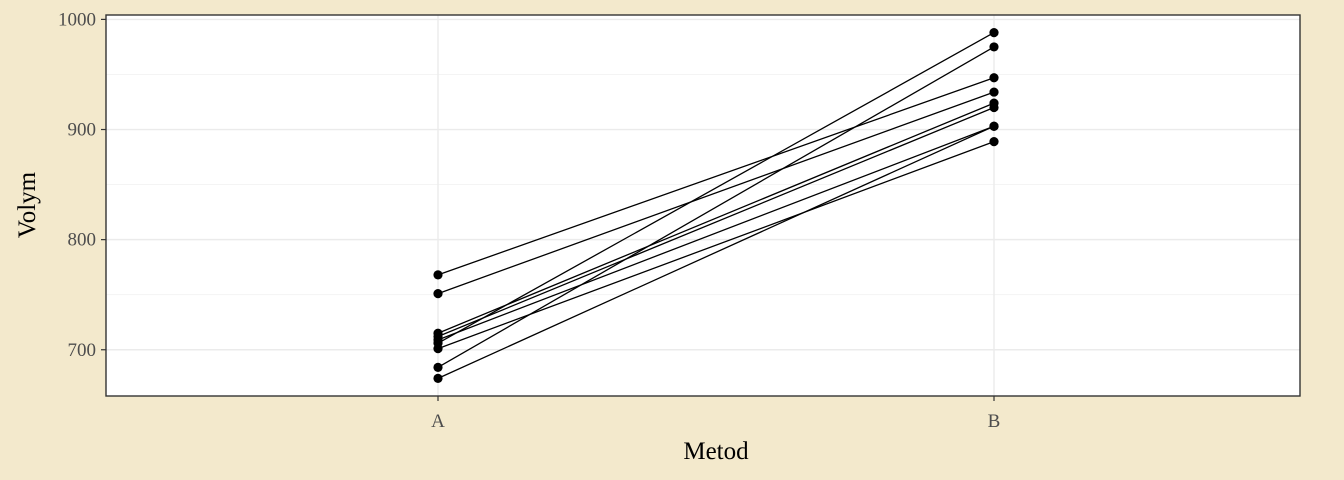 The height and width of the screenshot is (480, 1344). I want to click on y-tick-label: 700, so click(82, 350).